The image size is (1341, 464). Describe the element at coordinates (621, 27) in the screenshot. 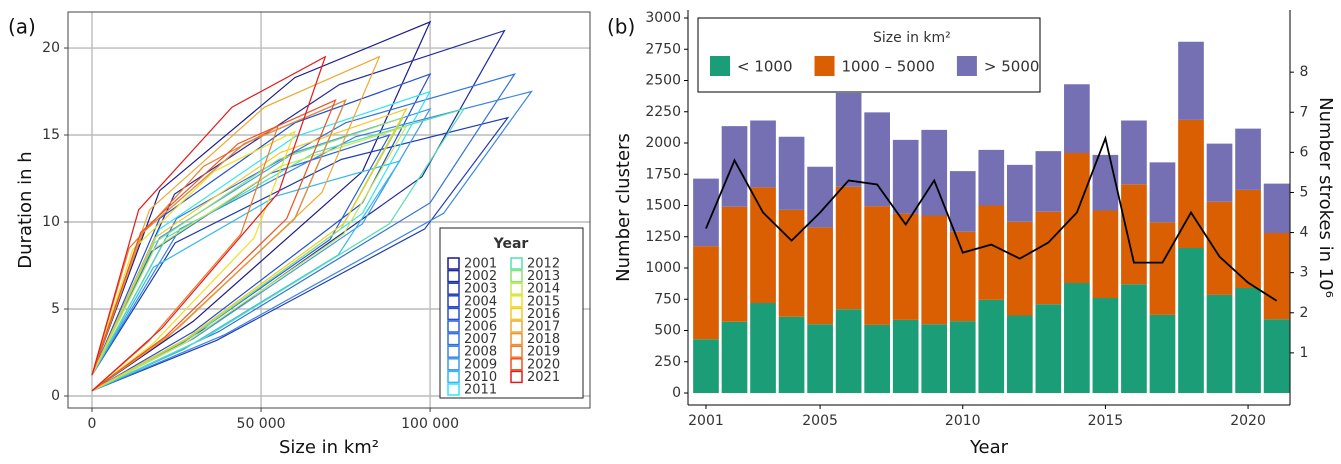

I see `panel-label: (b)` at that location.